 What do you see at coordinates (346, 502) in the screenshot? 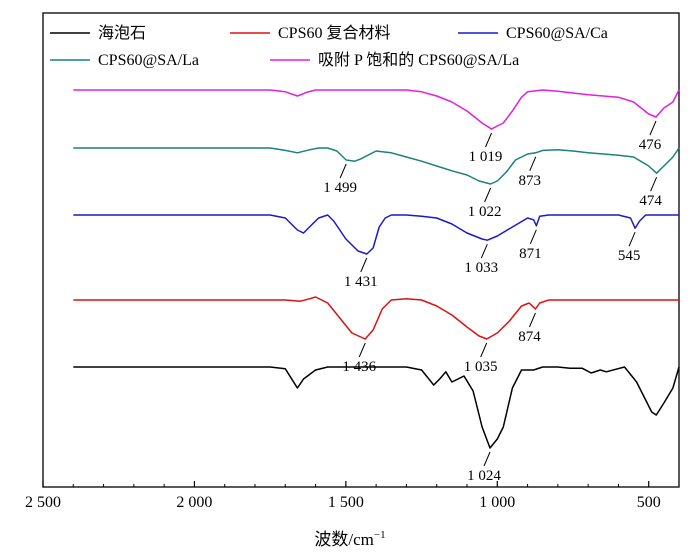
I see `x-tick-label-2: 1 500` at bounding box center [346, 502].